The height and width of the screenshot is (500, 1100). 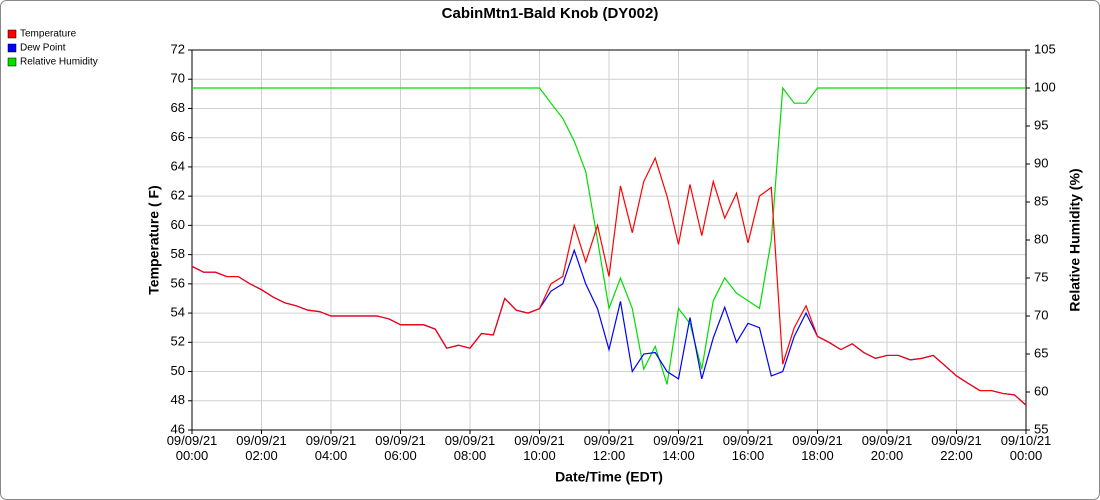 I want to click on y2-tick-label: 65, so click(x=1041, y=352).